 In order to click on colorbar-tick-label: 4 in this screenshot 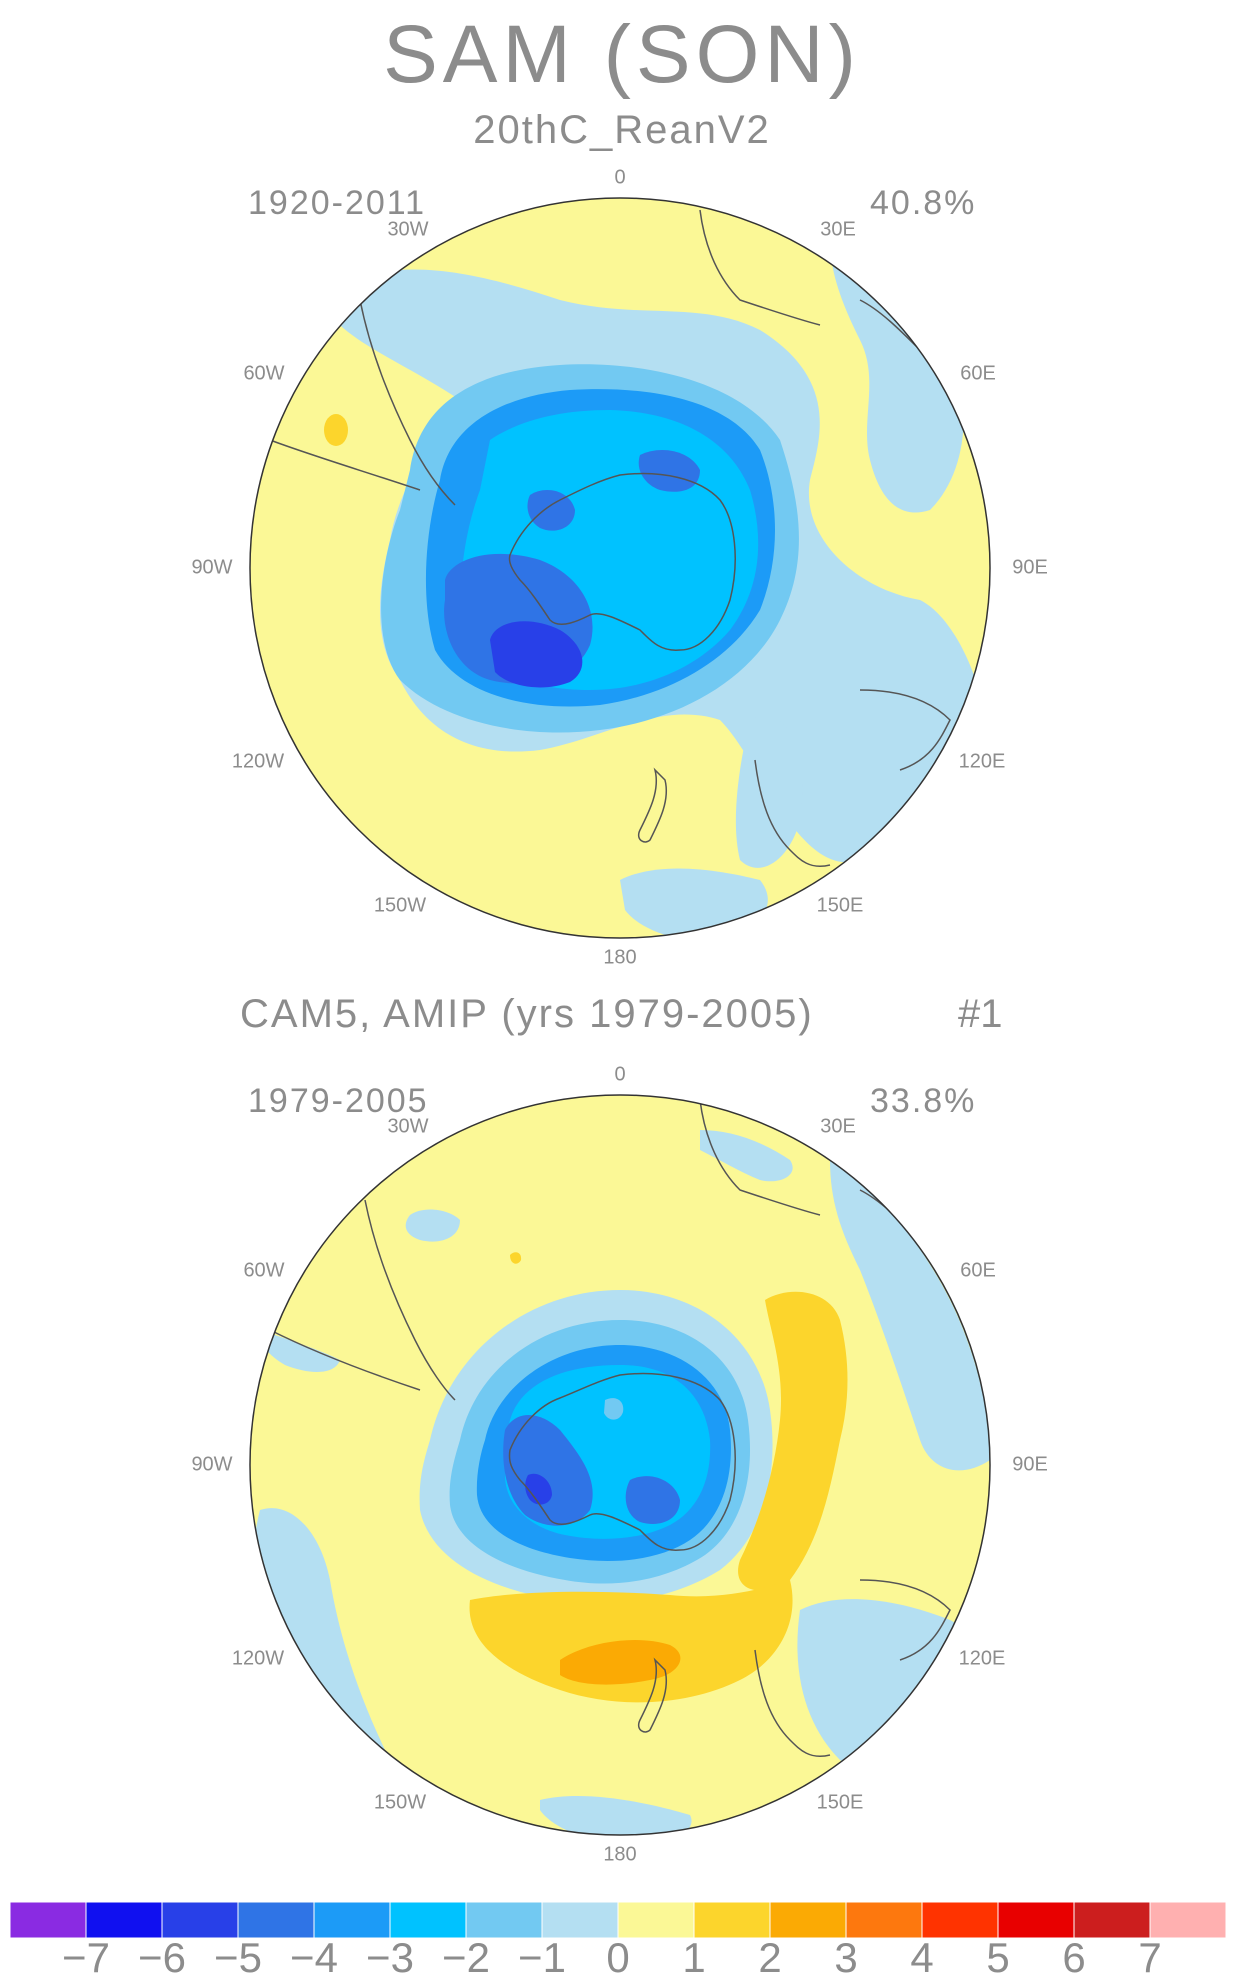, I will do `click(922, 1957)`.